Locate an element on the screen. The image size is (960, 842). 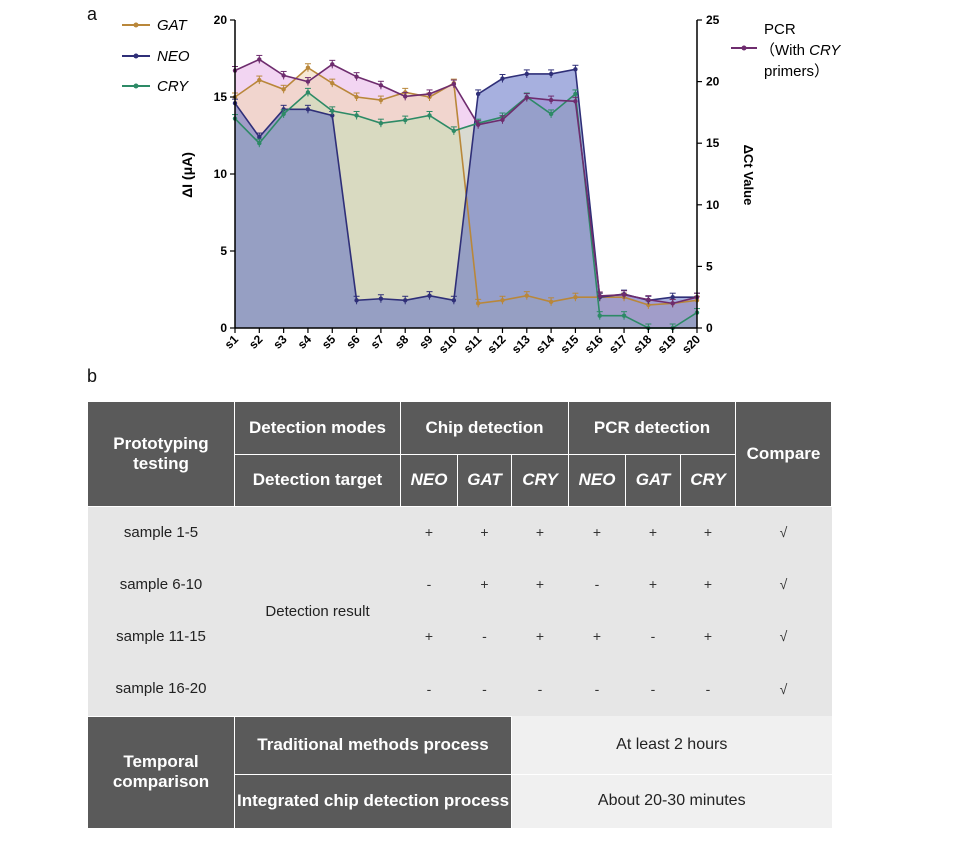
left-tick-label: 15 is located at coordinates (221, 97).